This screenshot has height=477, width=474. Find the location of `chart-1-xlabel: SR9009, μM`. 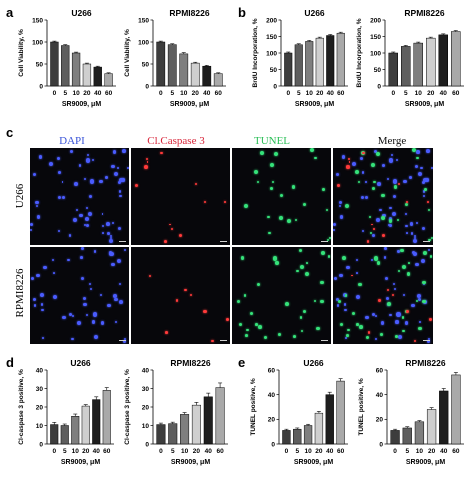

chart-1-xlabel: SR9009, μM is located at coordinates (189, 104).